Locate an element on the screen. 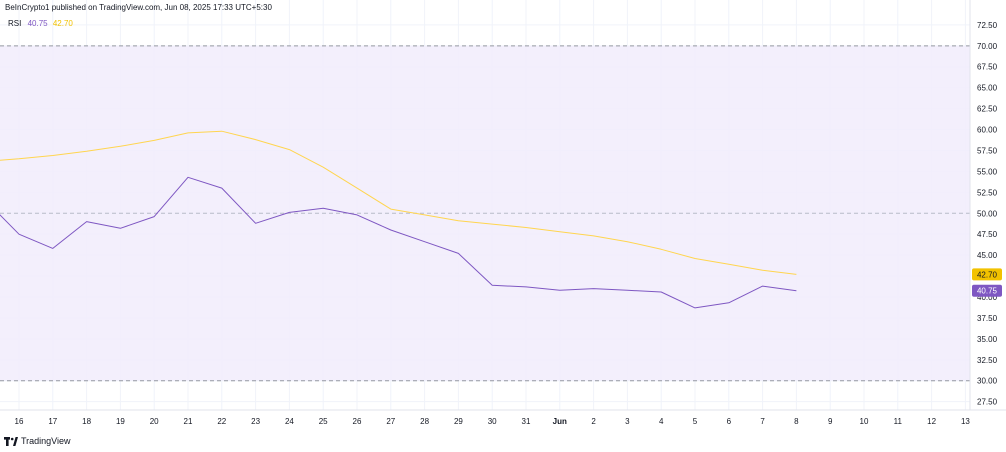 The height and width of the screenshot is (452, 1006). ma-badge-label: 42.70 is located at coordinates (987, 274).